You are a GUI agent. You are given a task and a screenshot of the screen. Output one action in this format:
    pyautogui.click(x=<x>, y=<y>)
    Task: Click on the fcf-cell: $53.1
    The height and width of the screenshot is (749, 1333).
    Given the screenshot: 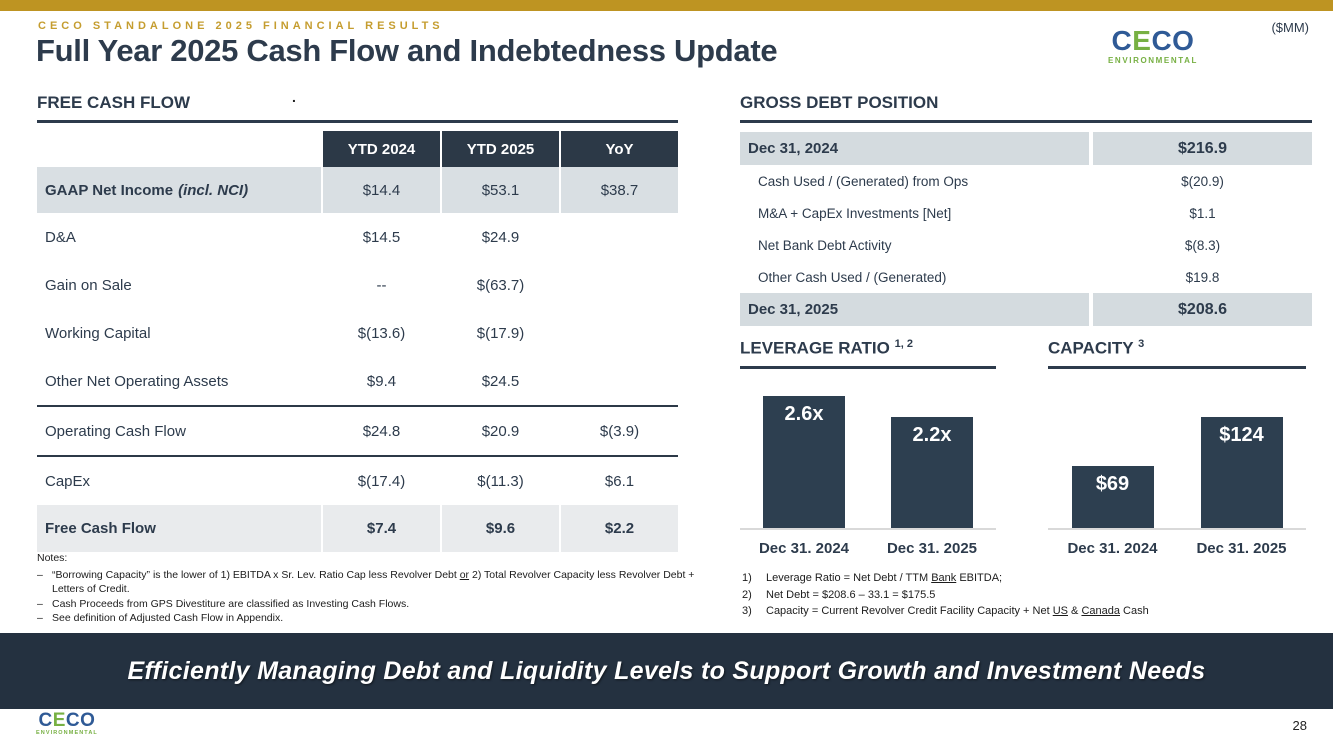 What is the action you would take?
    pyautogui.click(x=500, y=190)
    